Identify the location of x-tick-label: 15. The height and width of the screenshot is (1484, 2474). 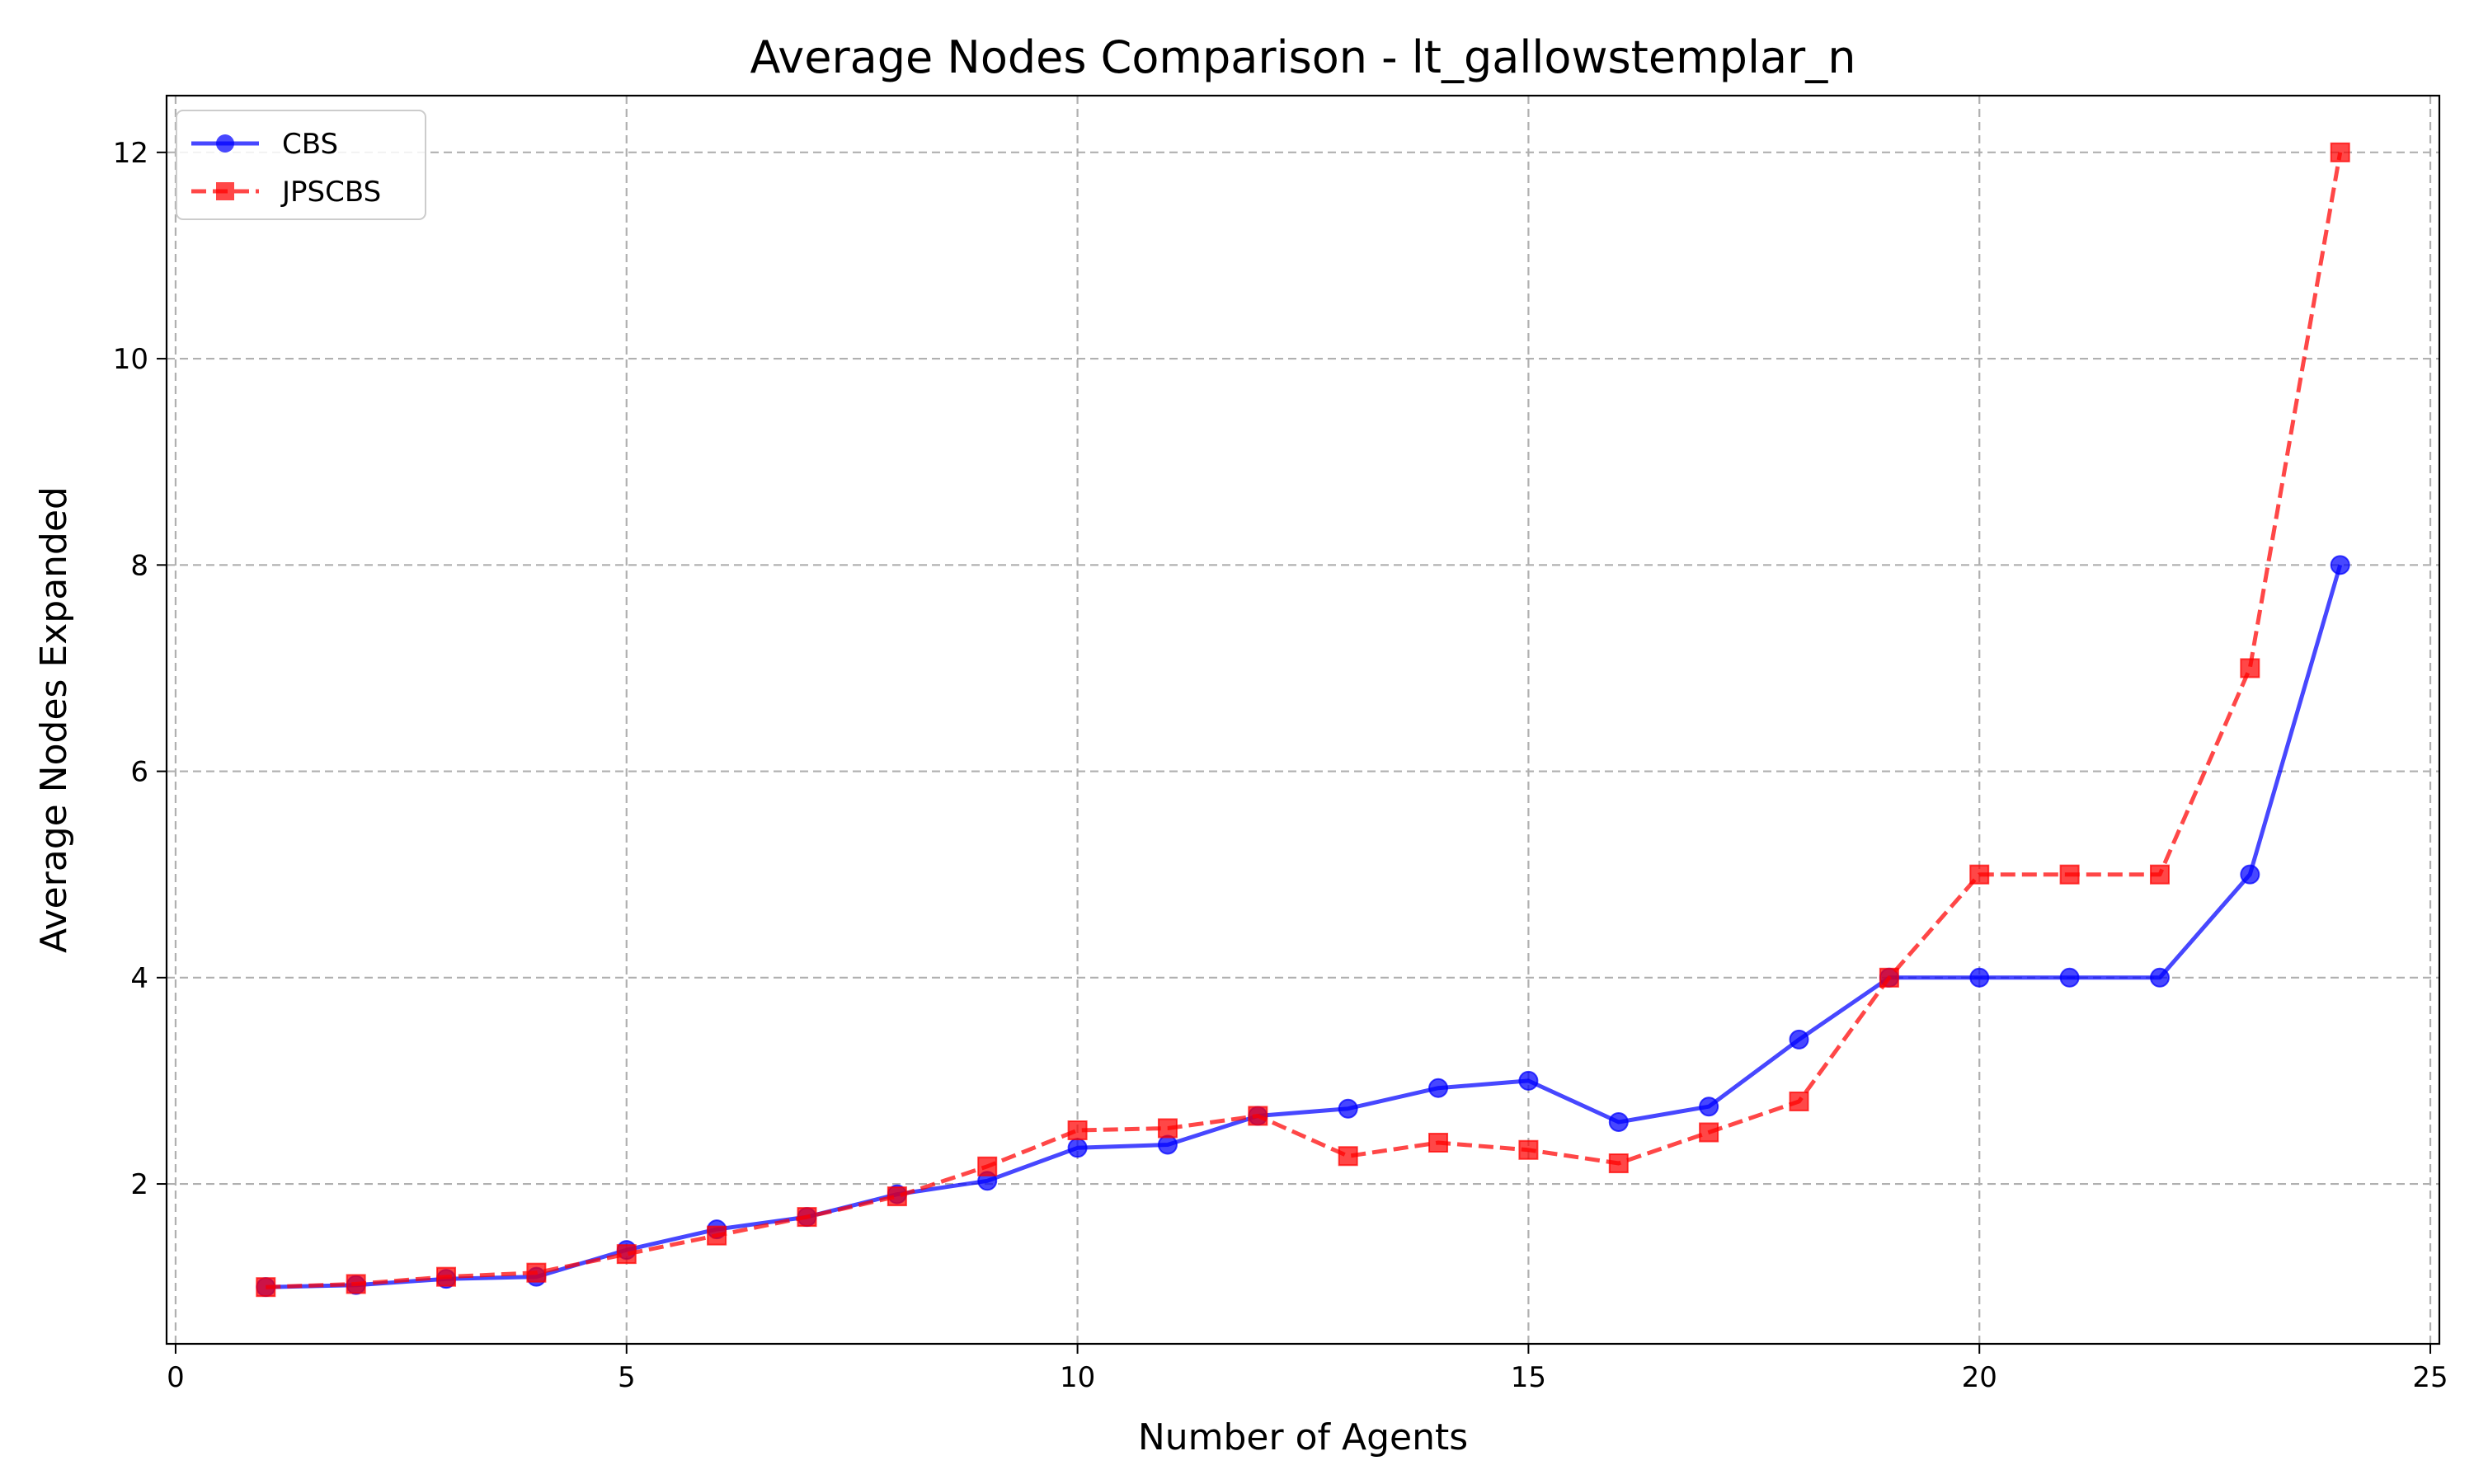
(1528, 1377).